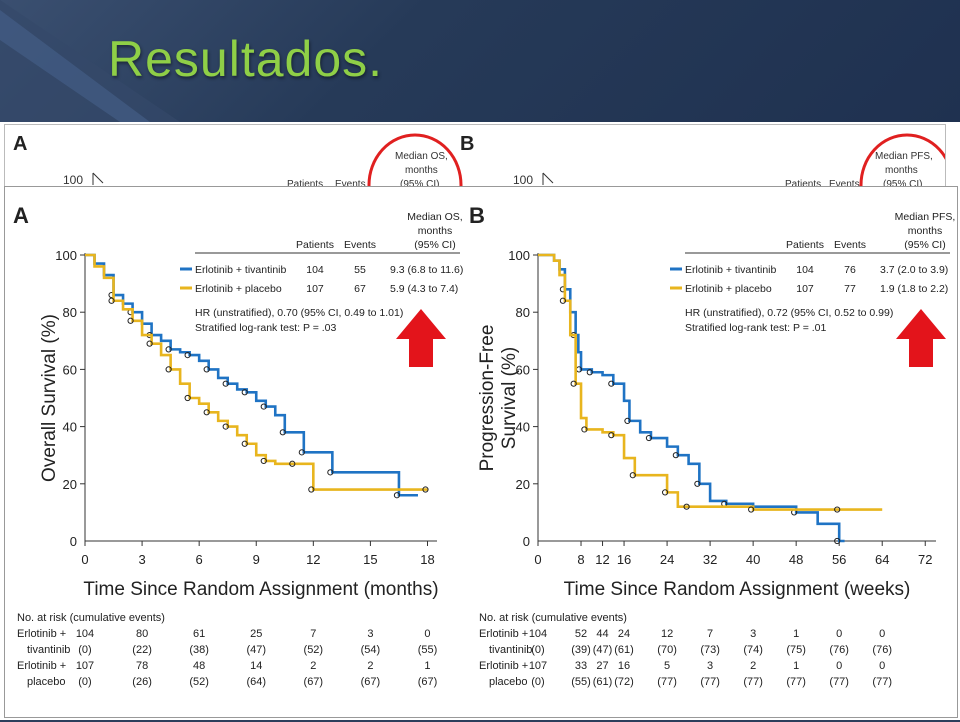 The height and width of the screenshot is (722, 960). What do you see at coordinates (667, 666) in the screenshot?
I see `risk-cell: 5` at bounding box center [667, 666].